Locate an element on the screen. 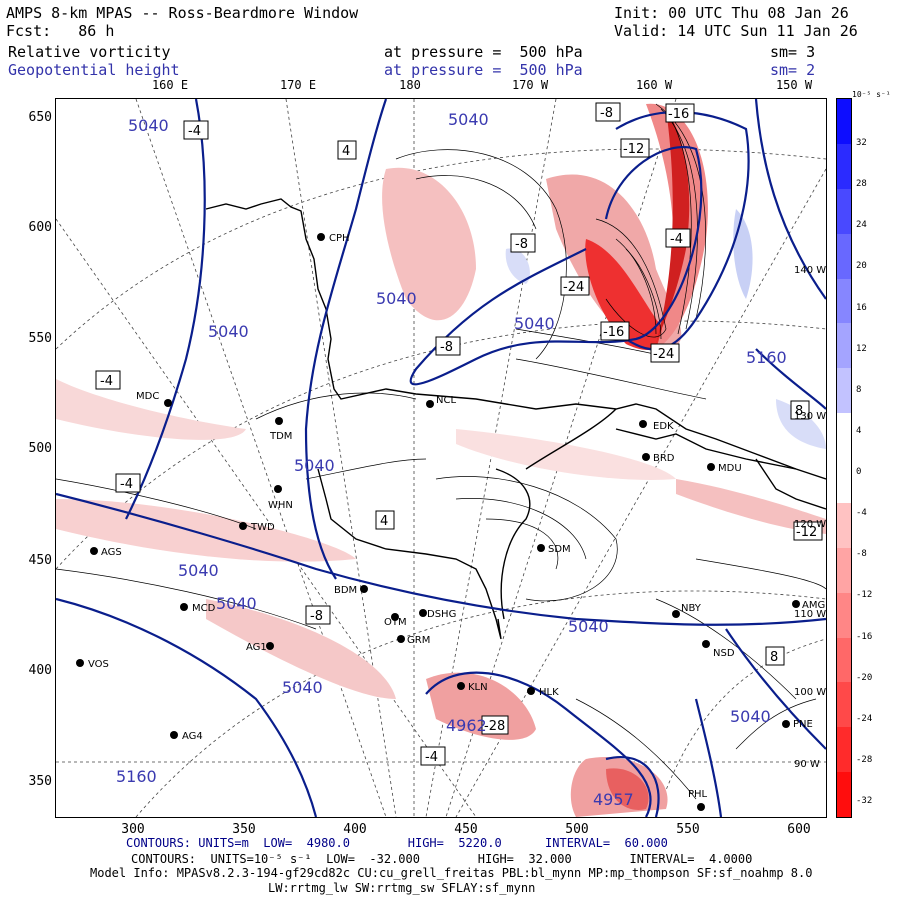 The height and width of the screenshot is (900, 900). lon-label-110w: 110 W is located at coordinates (810, 614).